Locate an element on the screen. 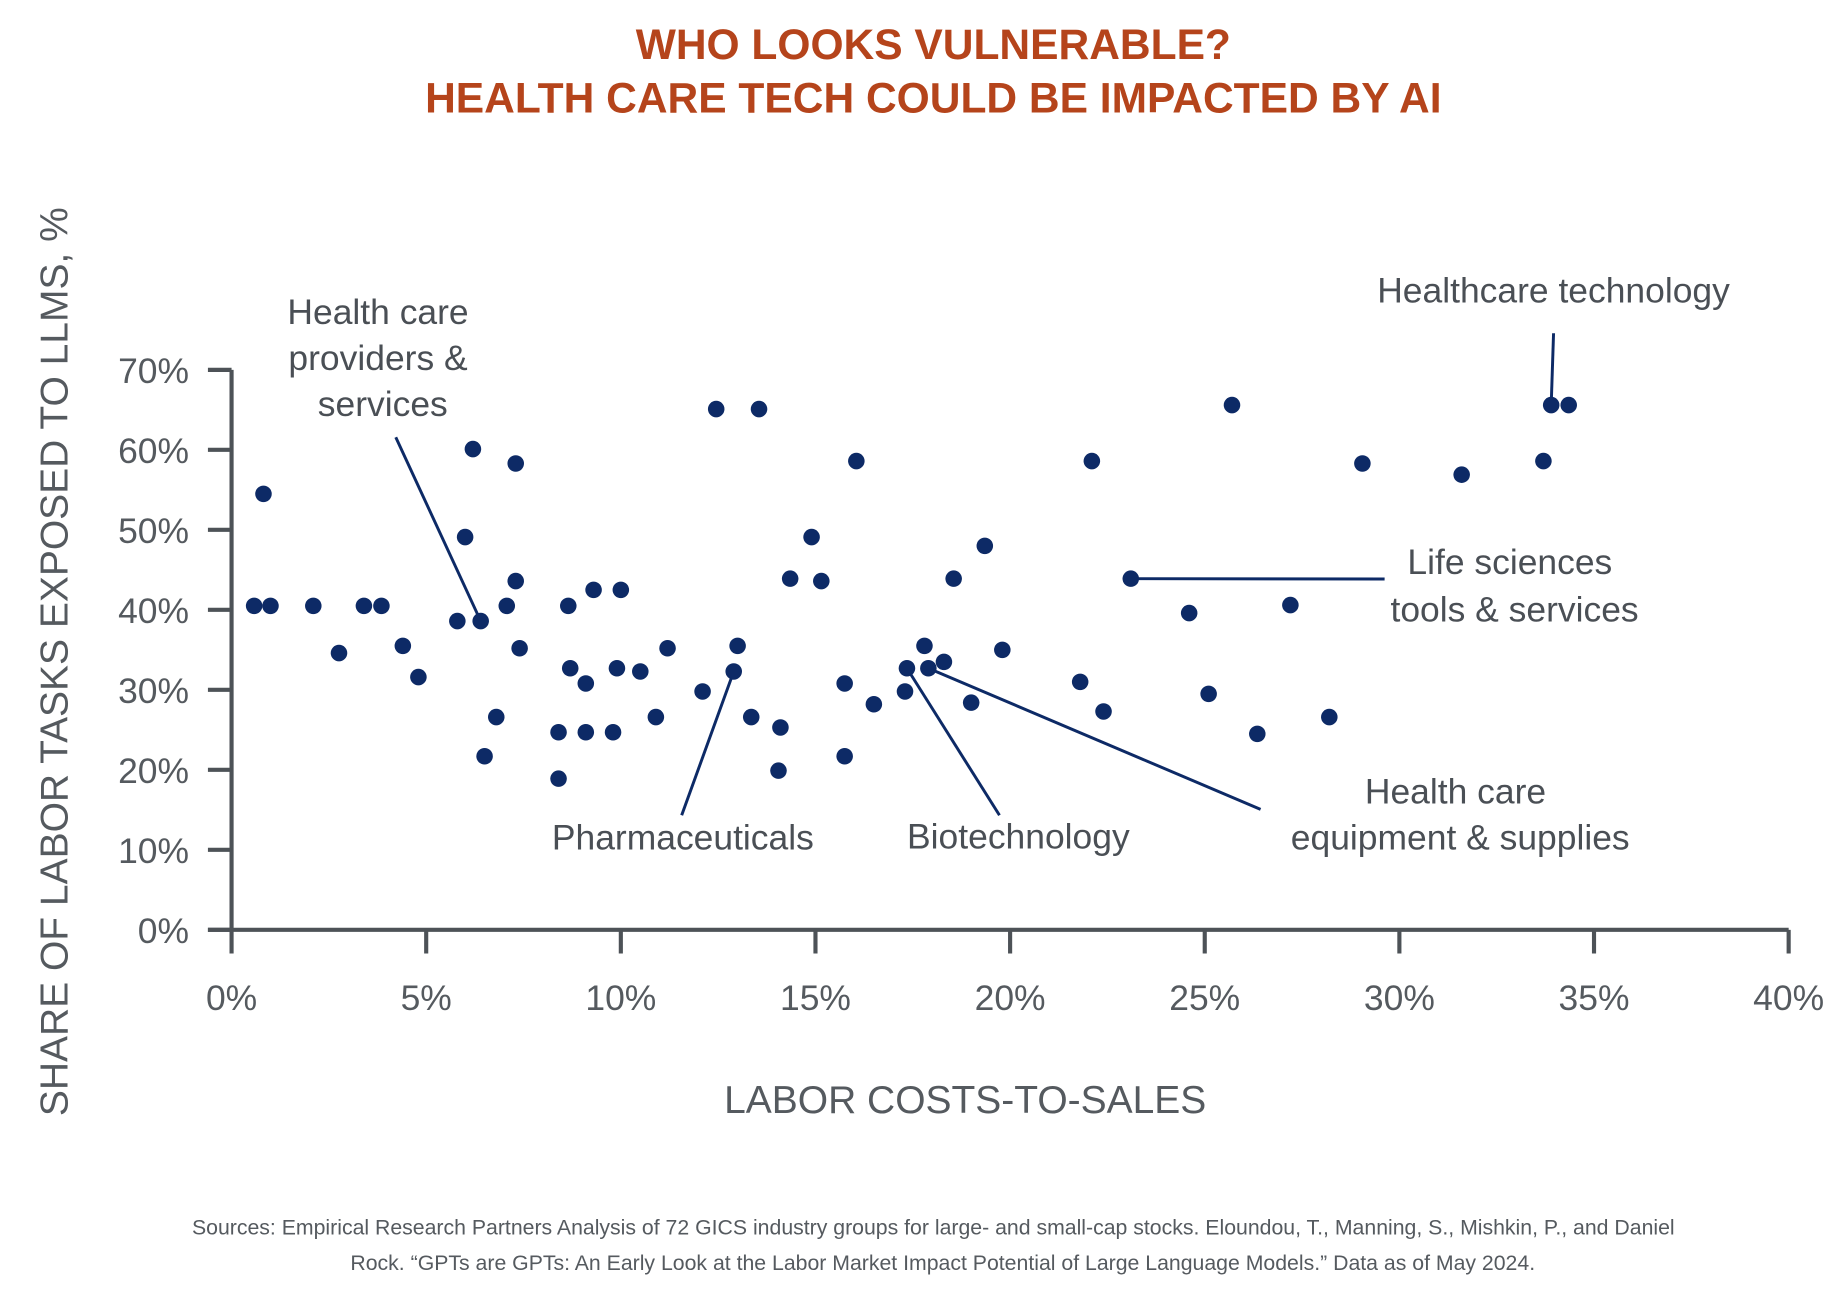  y-tick-label: 0% is located at coordinates (163, 931).